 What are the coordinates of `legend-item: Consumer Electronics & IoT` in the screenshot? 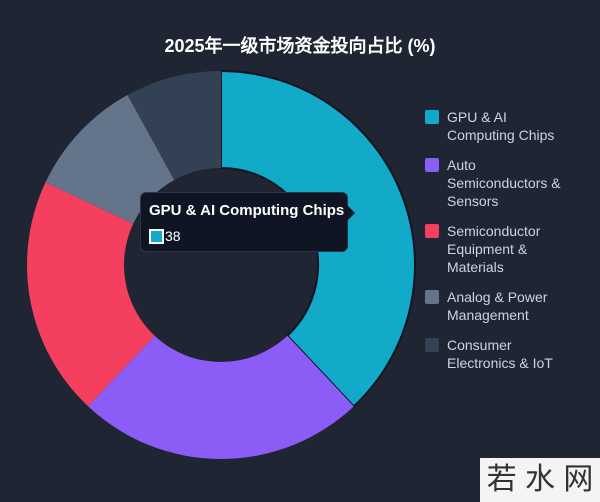 It's located at (500, 354).